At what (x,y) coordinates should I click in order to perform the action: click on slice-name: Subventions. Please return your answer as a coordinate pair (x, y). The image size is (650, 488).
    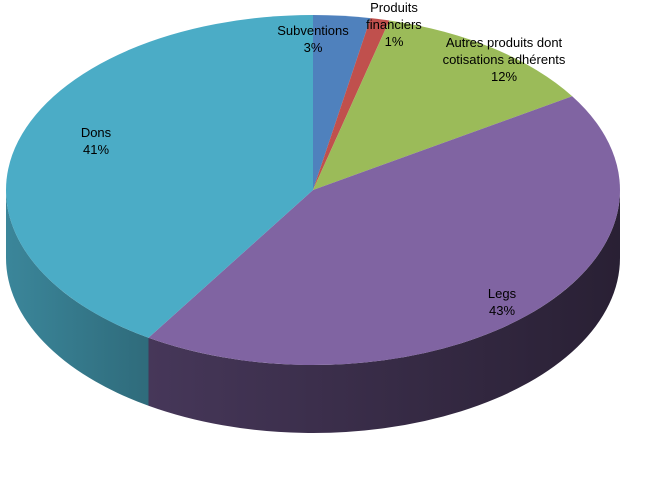
    Looking at the image, I should click on (313, 30).